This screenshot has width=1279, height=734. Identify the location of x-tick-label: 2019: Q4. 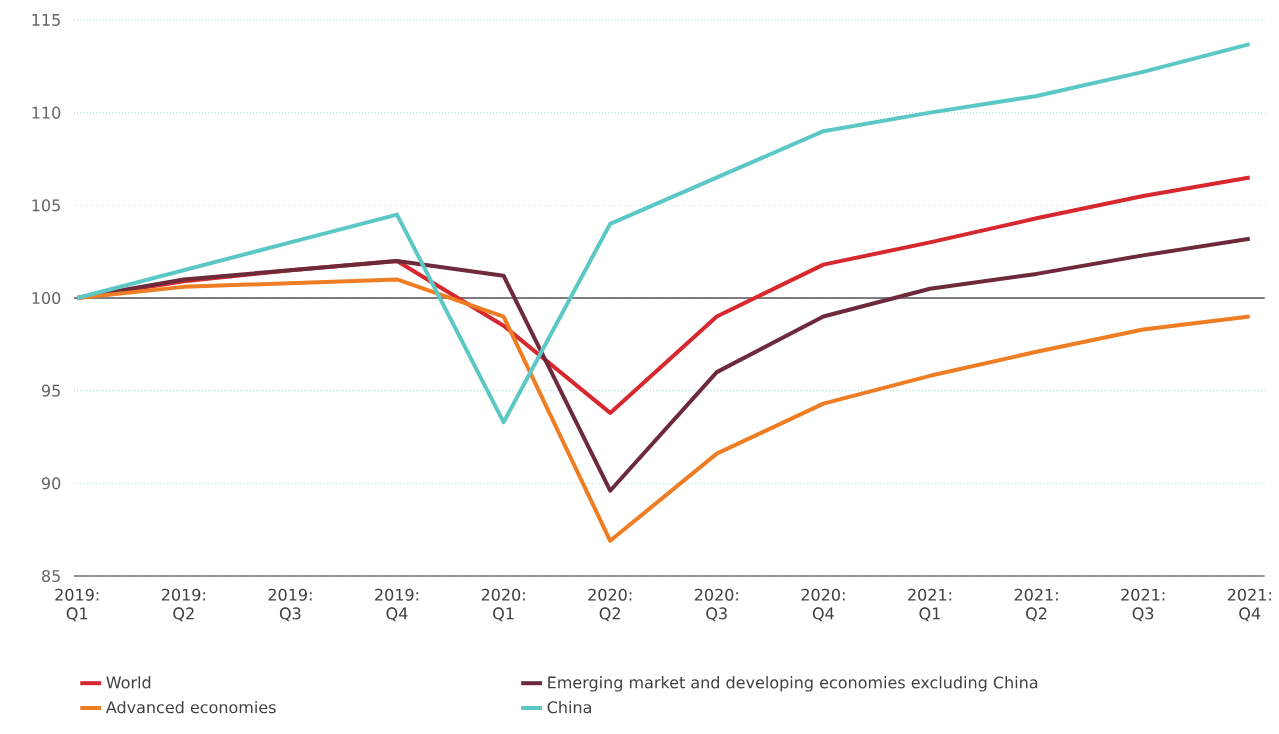
(397, 605).